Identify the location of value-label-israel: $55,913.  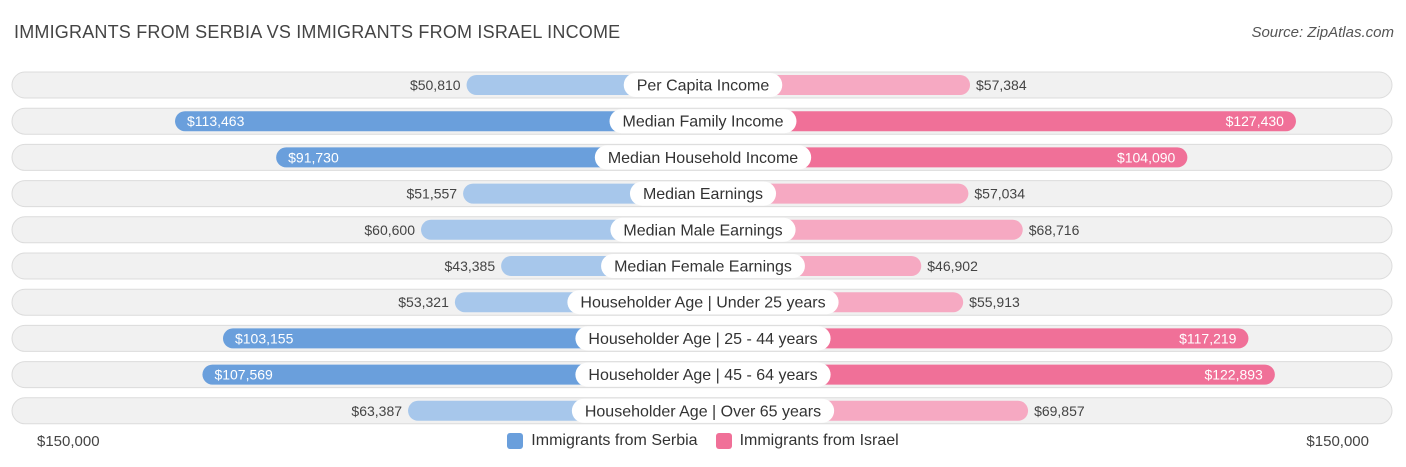
(994, 302).